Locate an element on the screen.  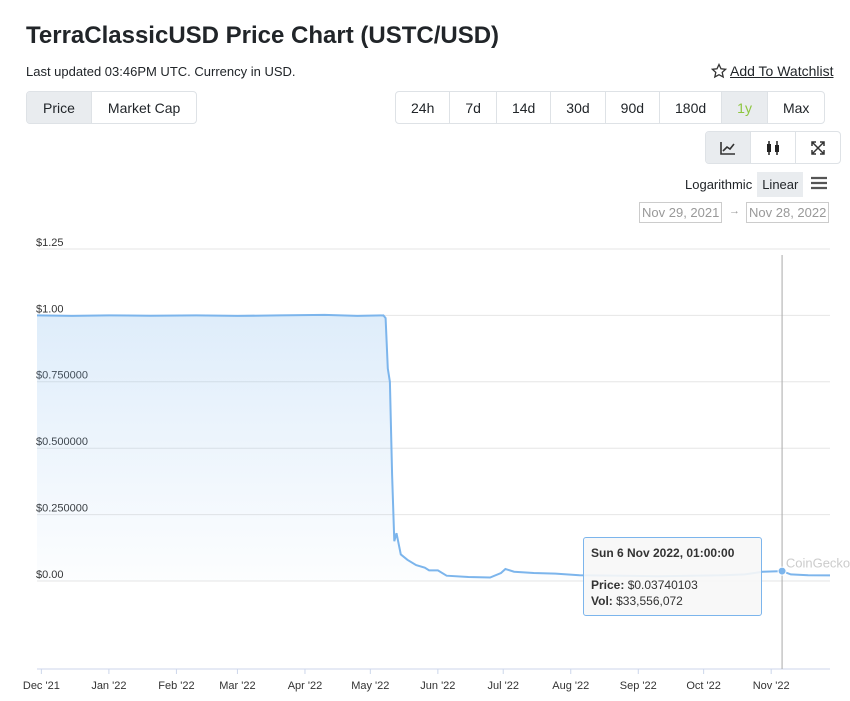
line-chart-button is located at coordinates (728, 147).